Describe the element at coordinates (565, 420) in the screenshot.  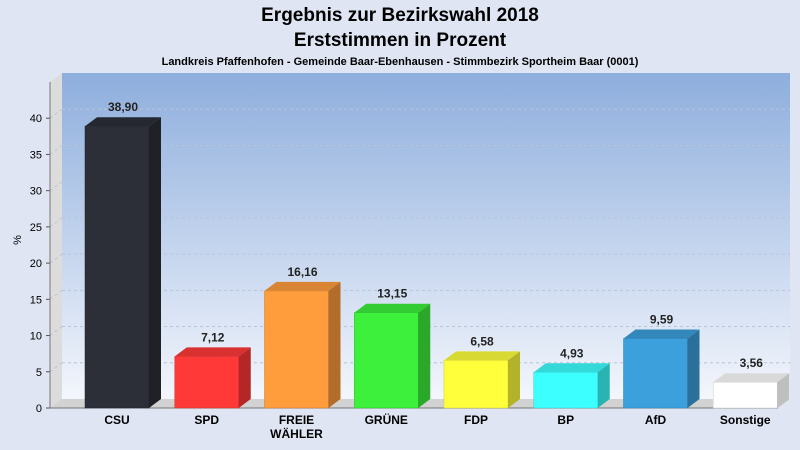
I see `x-category-label: BP` at that location.